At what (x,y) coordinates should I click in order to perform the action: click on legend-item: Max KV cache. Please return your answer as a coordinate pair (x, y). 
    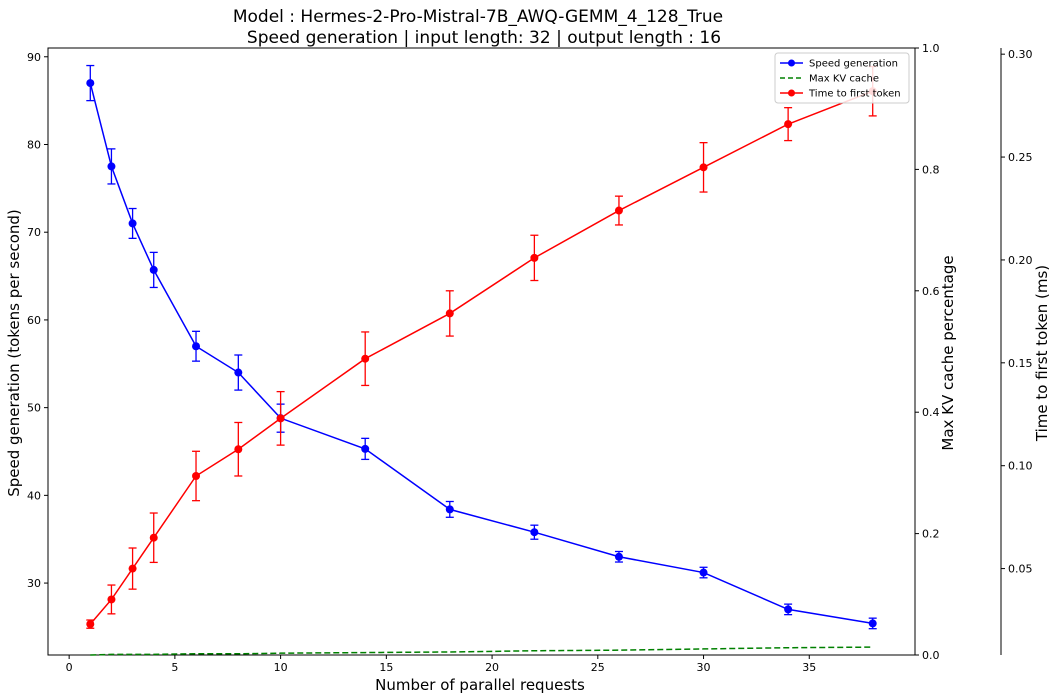
    Looking at the image, I should click on (829, 79).